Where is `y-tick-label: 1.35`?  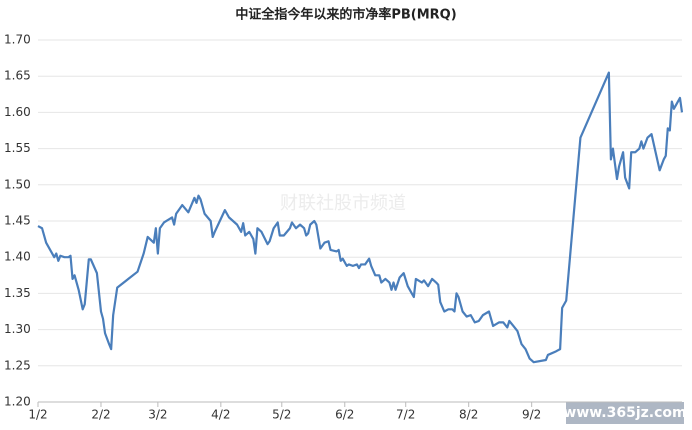 y-tick-label: 1.35 is located at coordinates (17, 293).